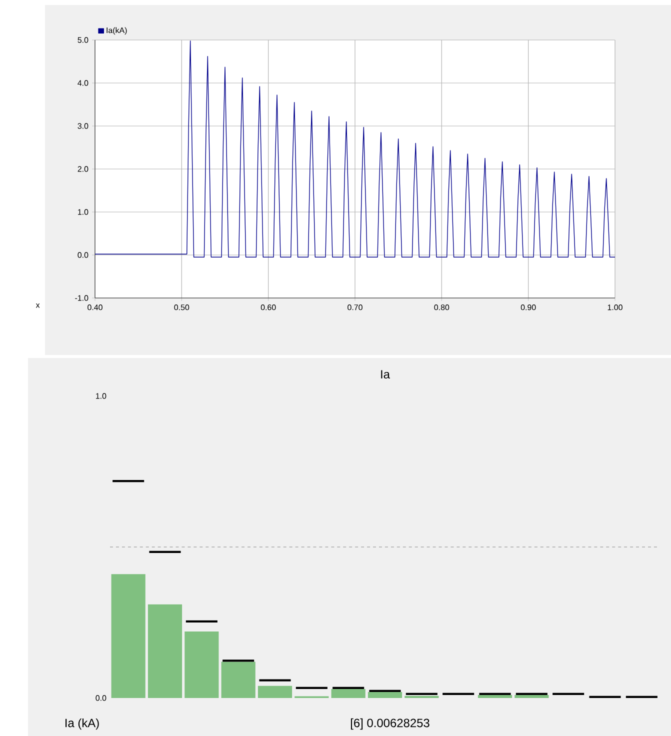 The width and height of the screenshot is (671, 736). I want to click on chart-title: Ia, so click(385, 374).